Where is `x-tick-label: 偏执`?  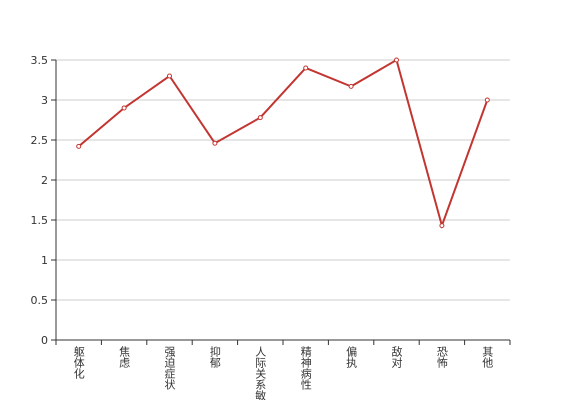
x-tick-label: 偏执 is located at coordinates (351, 357).